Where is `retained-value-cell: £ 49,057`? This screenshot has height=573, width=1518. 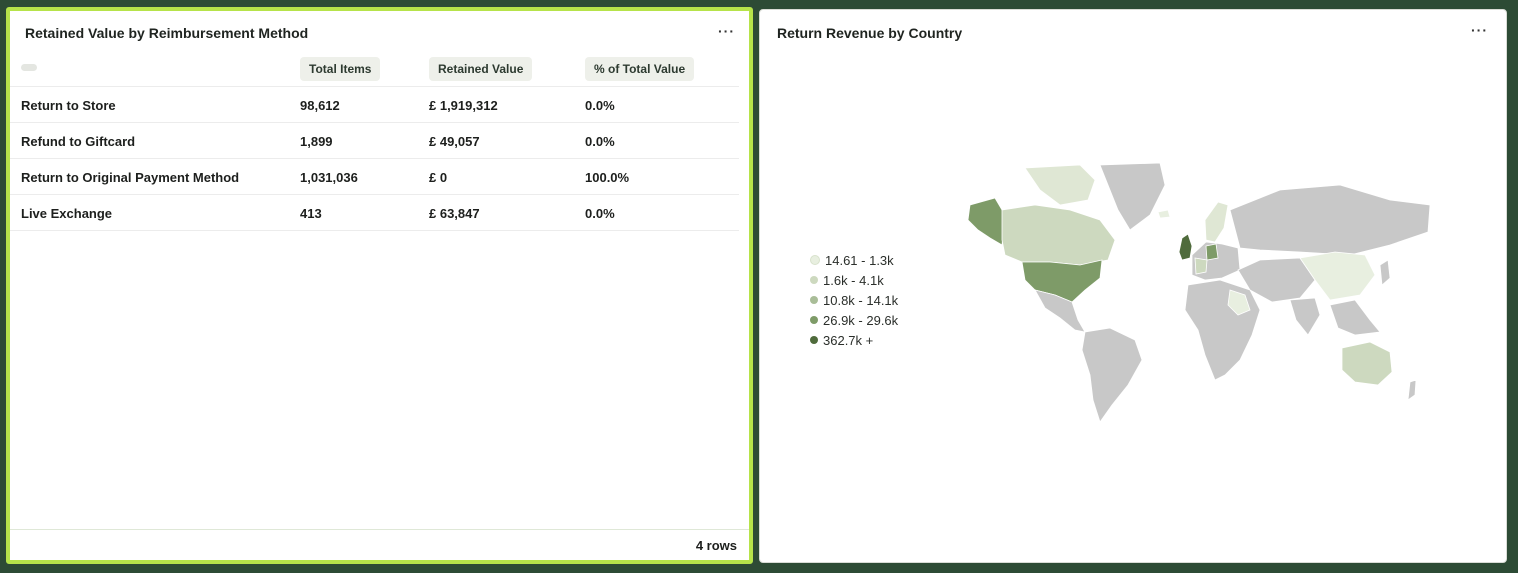
retained-value-cell: £ 49,057 is located at coordinates (454, 141).